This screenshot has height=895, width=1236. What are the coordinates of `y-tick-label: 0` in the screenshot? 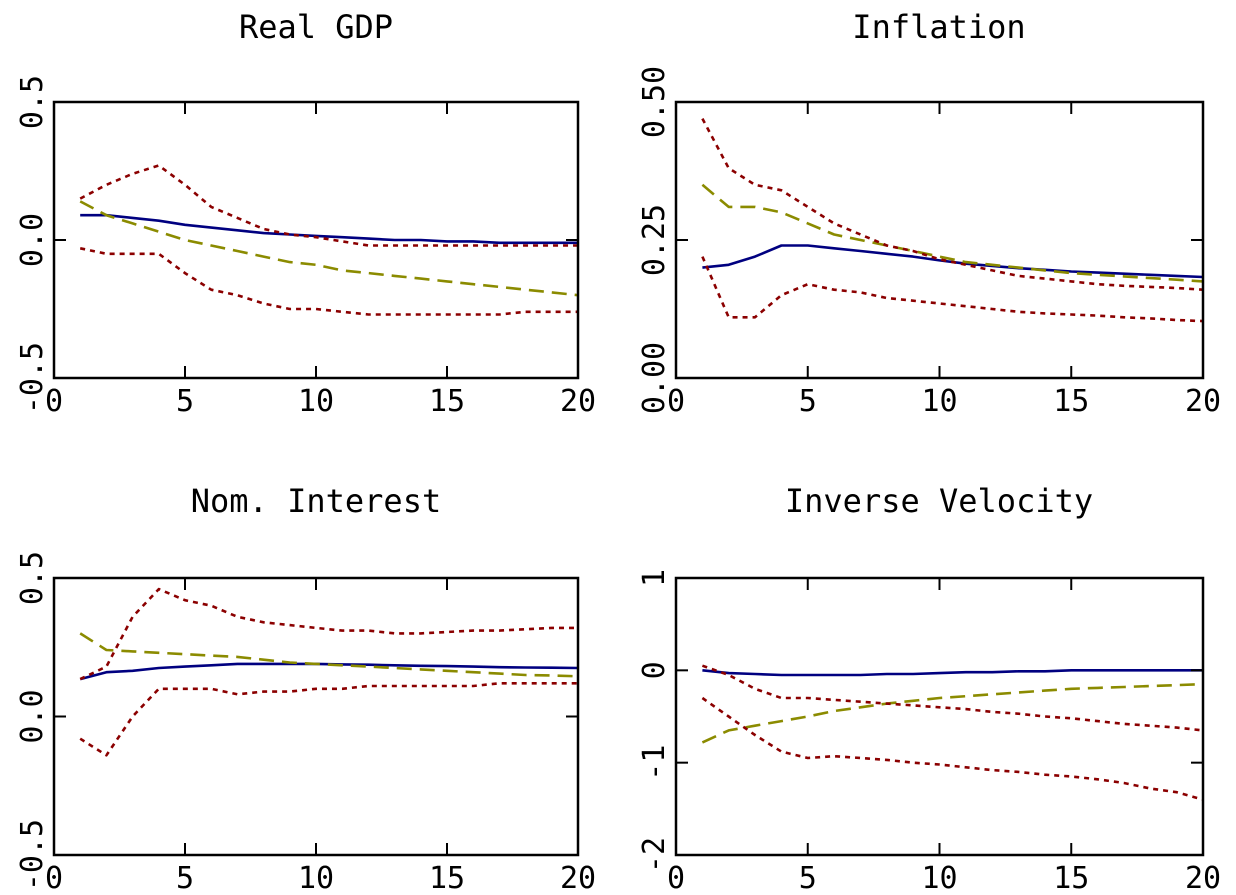 It's located at (654, 670).